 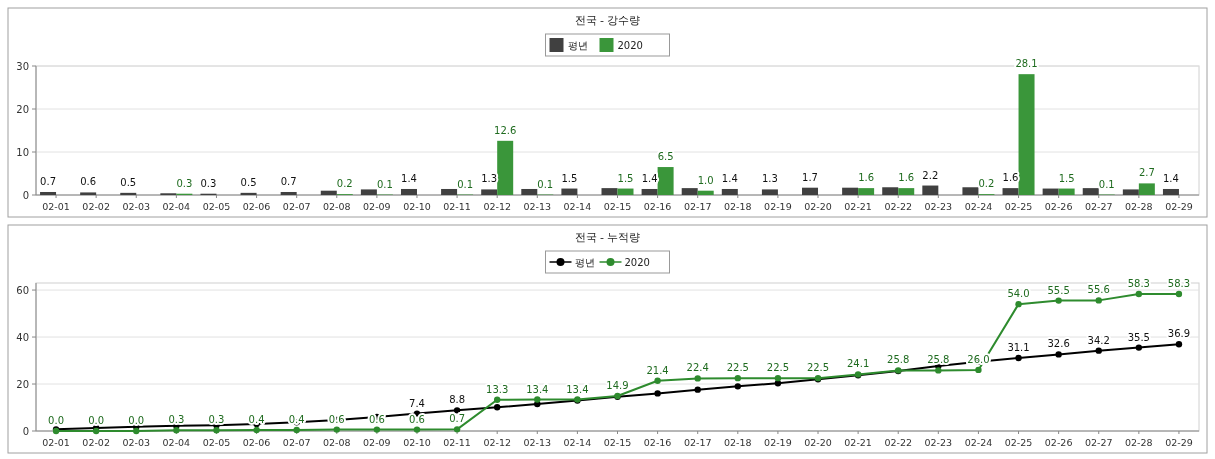 What do you see at coordinates (1098, 290) in the screenshot?
I see `data-label: 55.6` at bounding box center [1098, 290].